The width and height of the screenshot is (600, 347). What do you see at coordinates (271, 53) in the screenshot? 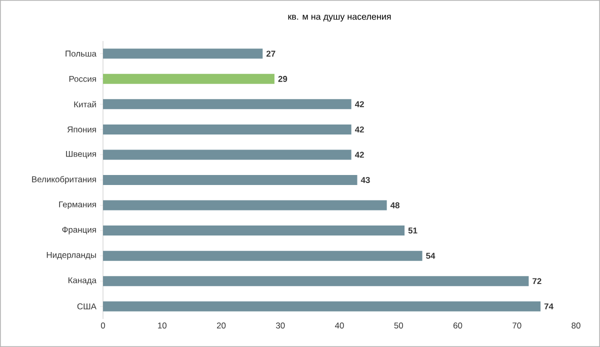
I see `data-label: 27` at bounding box center [271, 53].